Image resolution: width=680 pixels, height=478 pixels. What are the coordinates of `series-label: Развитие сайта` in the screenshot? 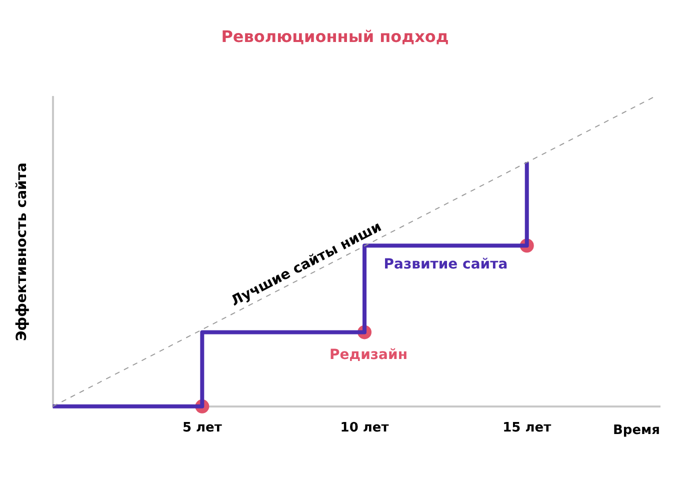 It's located at (446, 264).